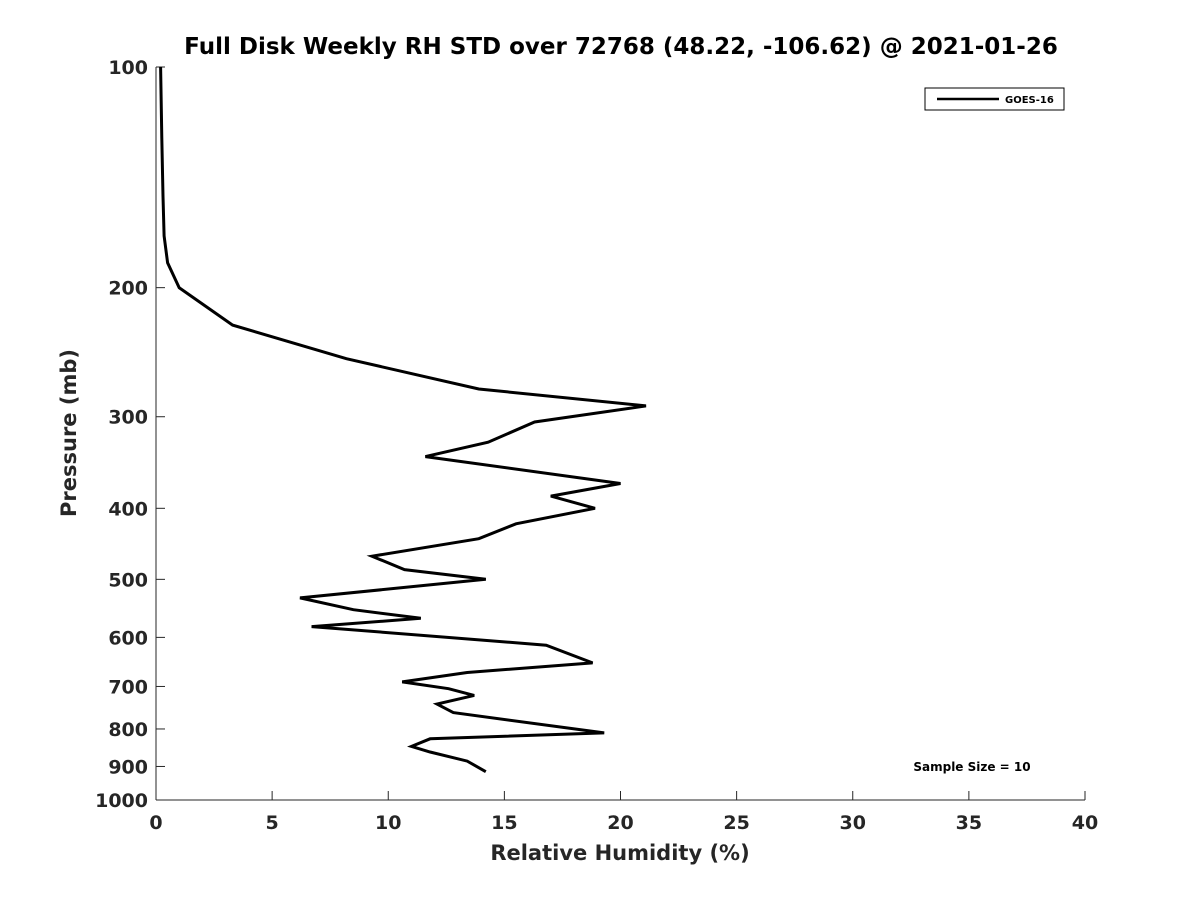 This screenshot has height=900, width=1200. I want to click on x-tick-label: 40, so click(1085, 823).